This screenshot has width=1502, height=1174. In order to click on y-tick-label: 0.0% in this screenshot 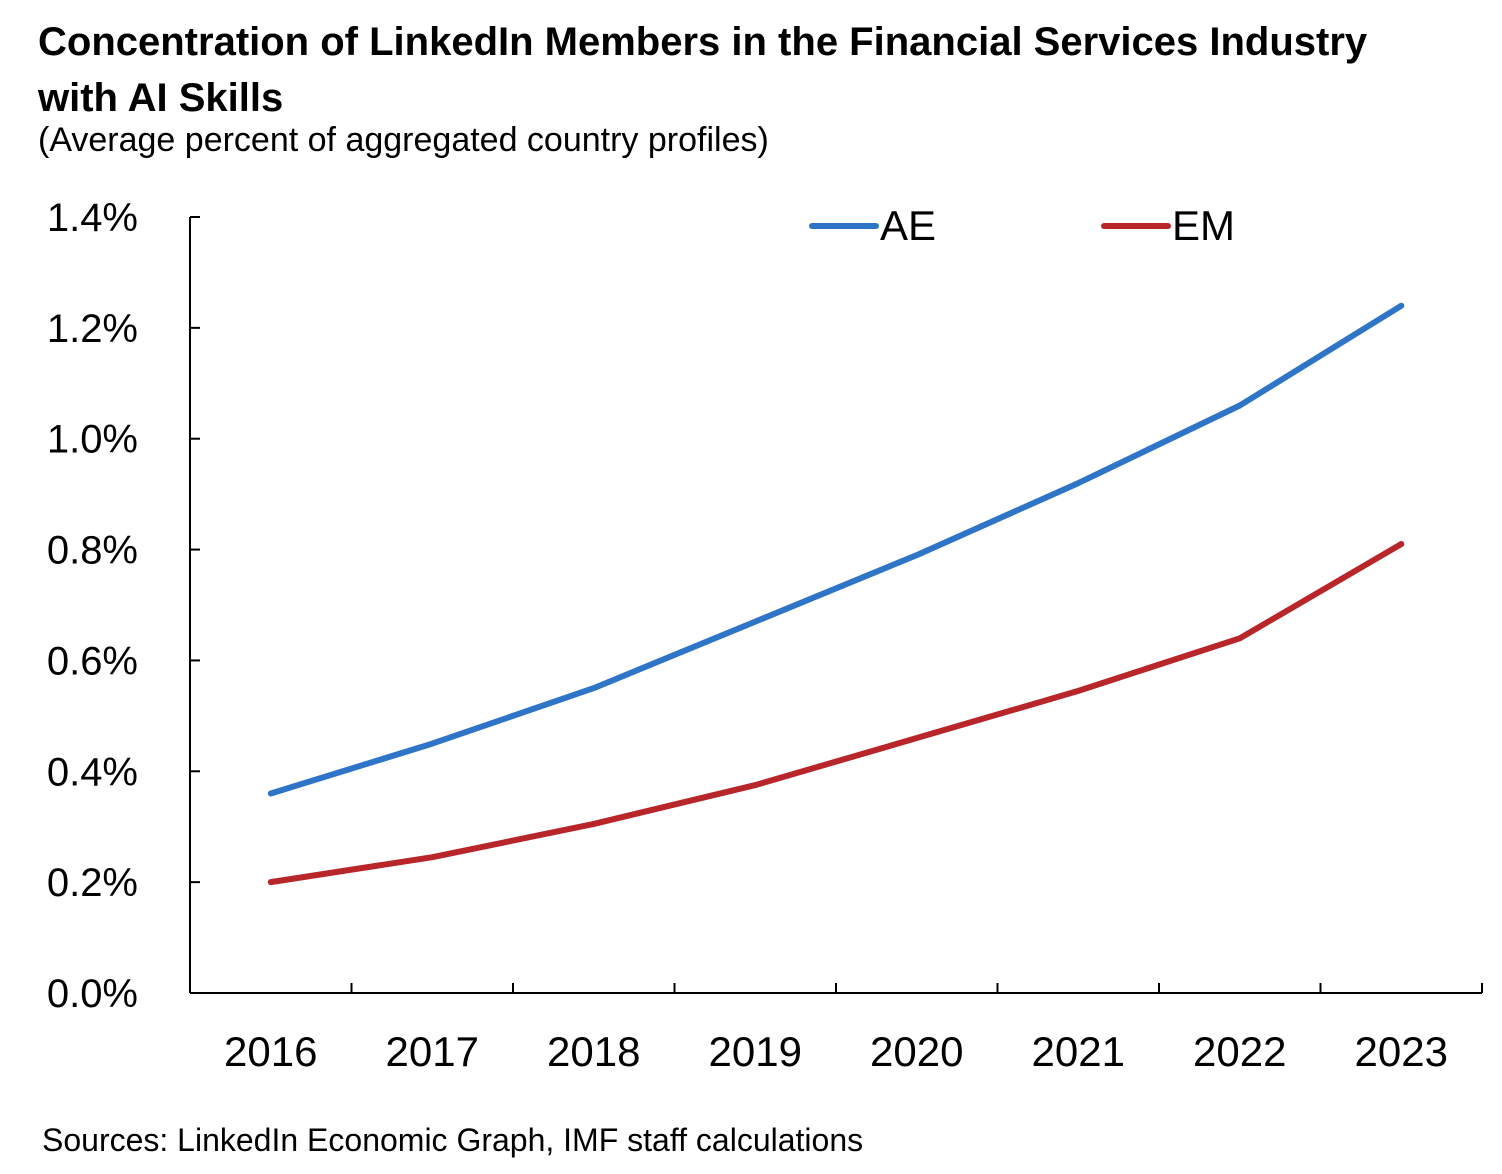, I will do `click(92, 994)`.